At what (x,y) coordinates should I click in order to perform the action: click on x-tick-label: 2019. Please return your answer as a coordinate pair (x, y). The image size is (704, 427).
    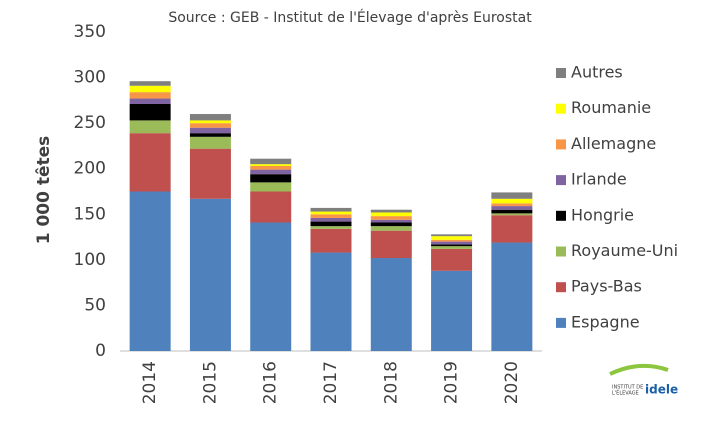
    Looking at the image, I should click on (452, 382).